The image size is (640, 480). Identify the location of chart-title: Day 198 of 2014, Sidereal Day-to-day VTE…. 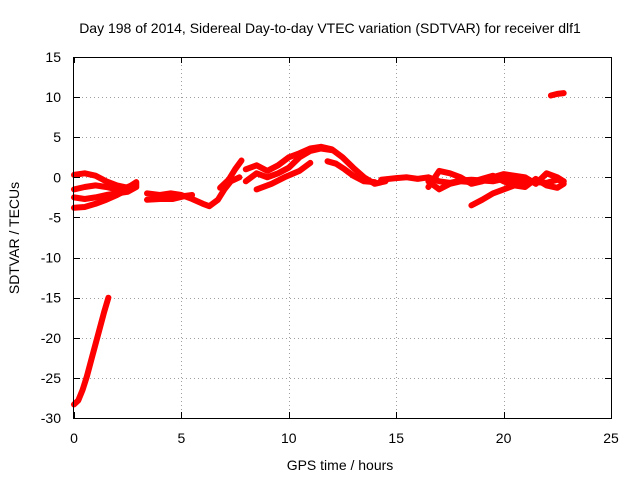
(330, 28).